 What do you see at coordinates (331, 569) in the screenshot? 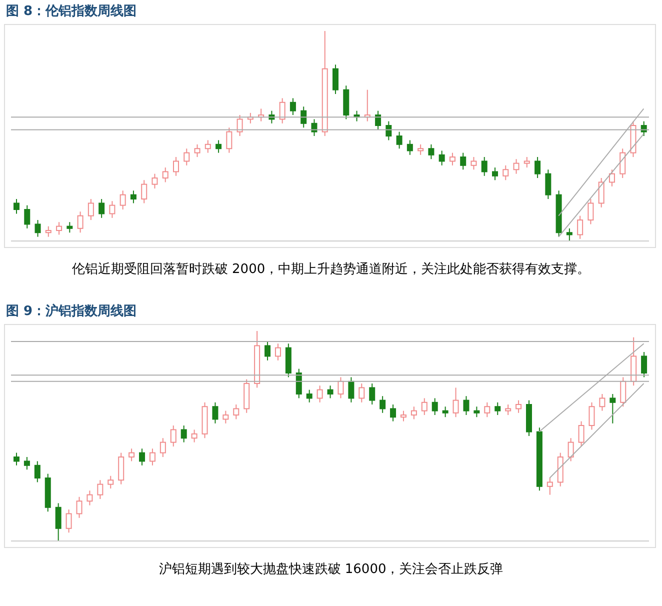
I see `text: 沪铝短期遇到较大抛盘快速跌破 16000，关注会否止跌反弹` at bounding box center [331, 569].